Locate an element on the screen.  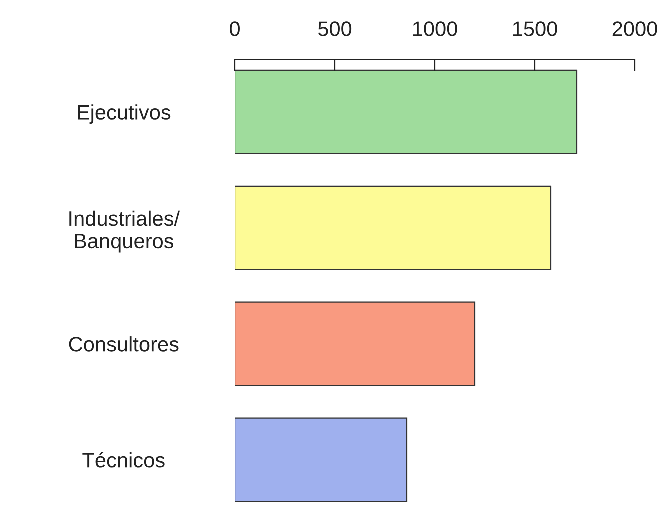
x-tick-label: 1000 is located at coordinates (435, 29).